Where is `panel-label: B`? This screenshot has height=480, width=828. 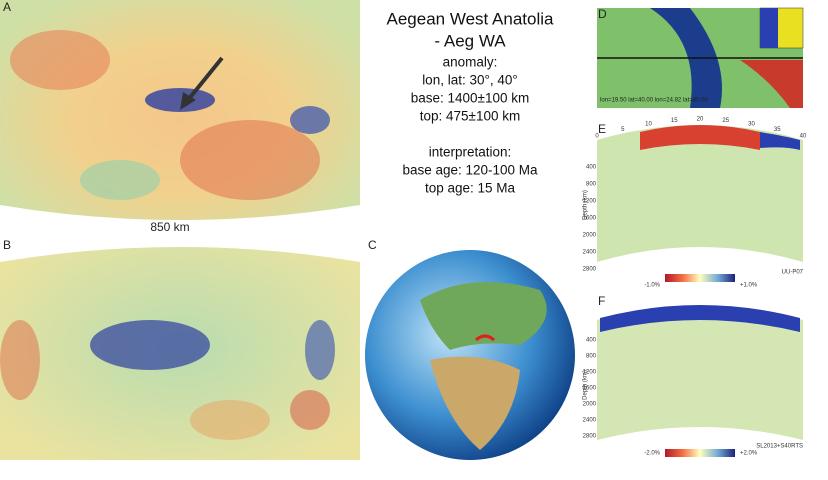
panel-label: B is located at coordinates (7, 245).